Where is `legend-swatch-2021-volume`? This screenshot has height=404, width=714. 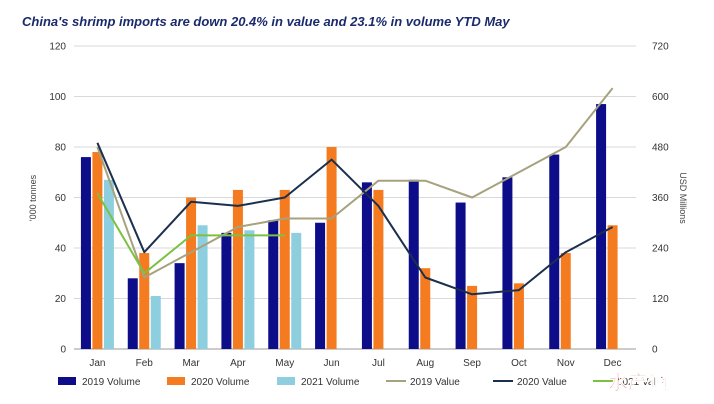 legend-swatch-2021-volume is located at coordinates (286, 381).